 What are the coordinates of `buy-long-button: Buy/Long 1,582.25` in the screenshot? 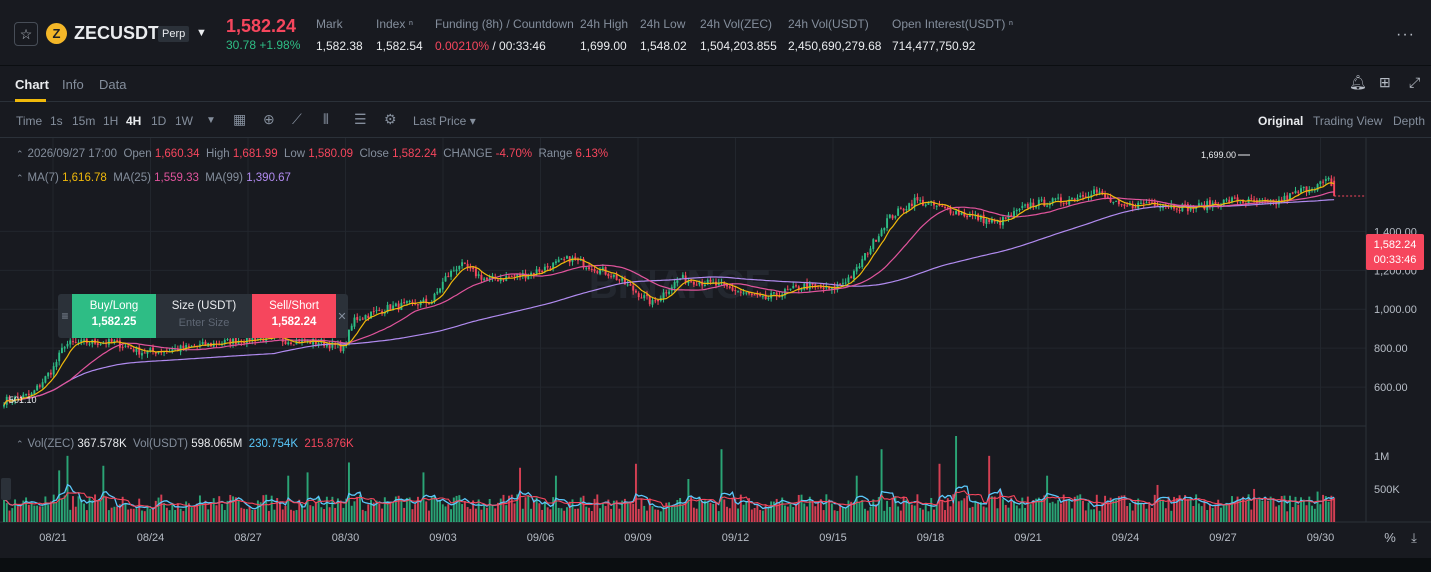 It's located at (114, 316).